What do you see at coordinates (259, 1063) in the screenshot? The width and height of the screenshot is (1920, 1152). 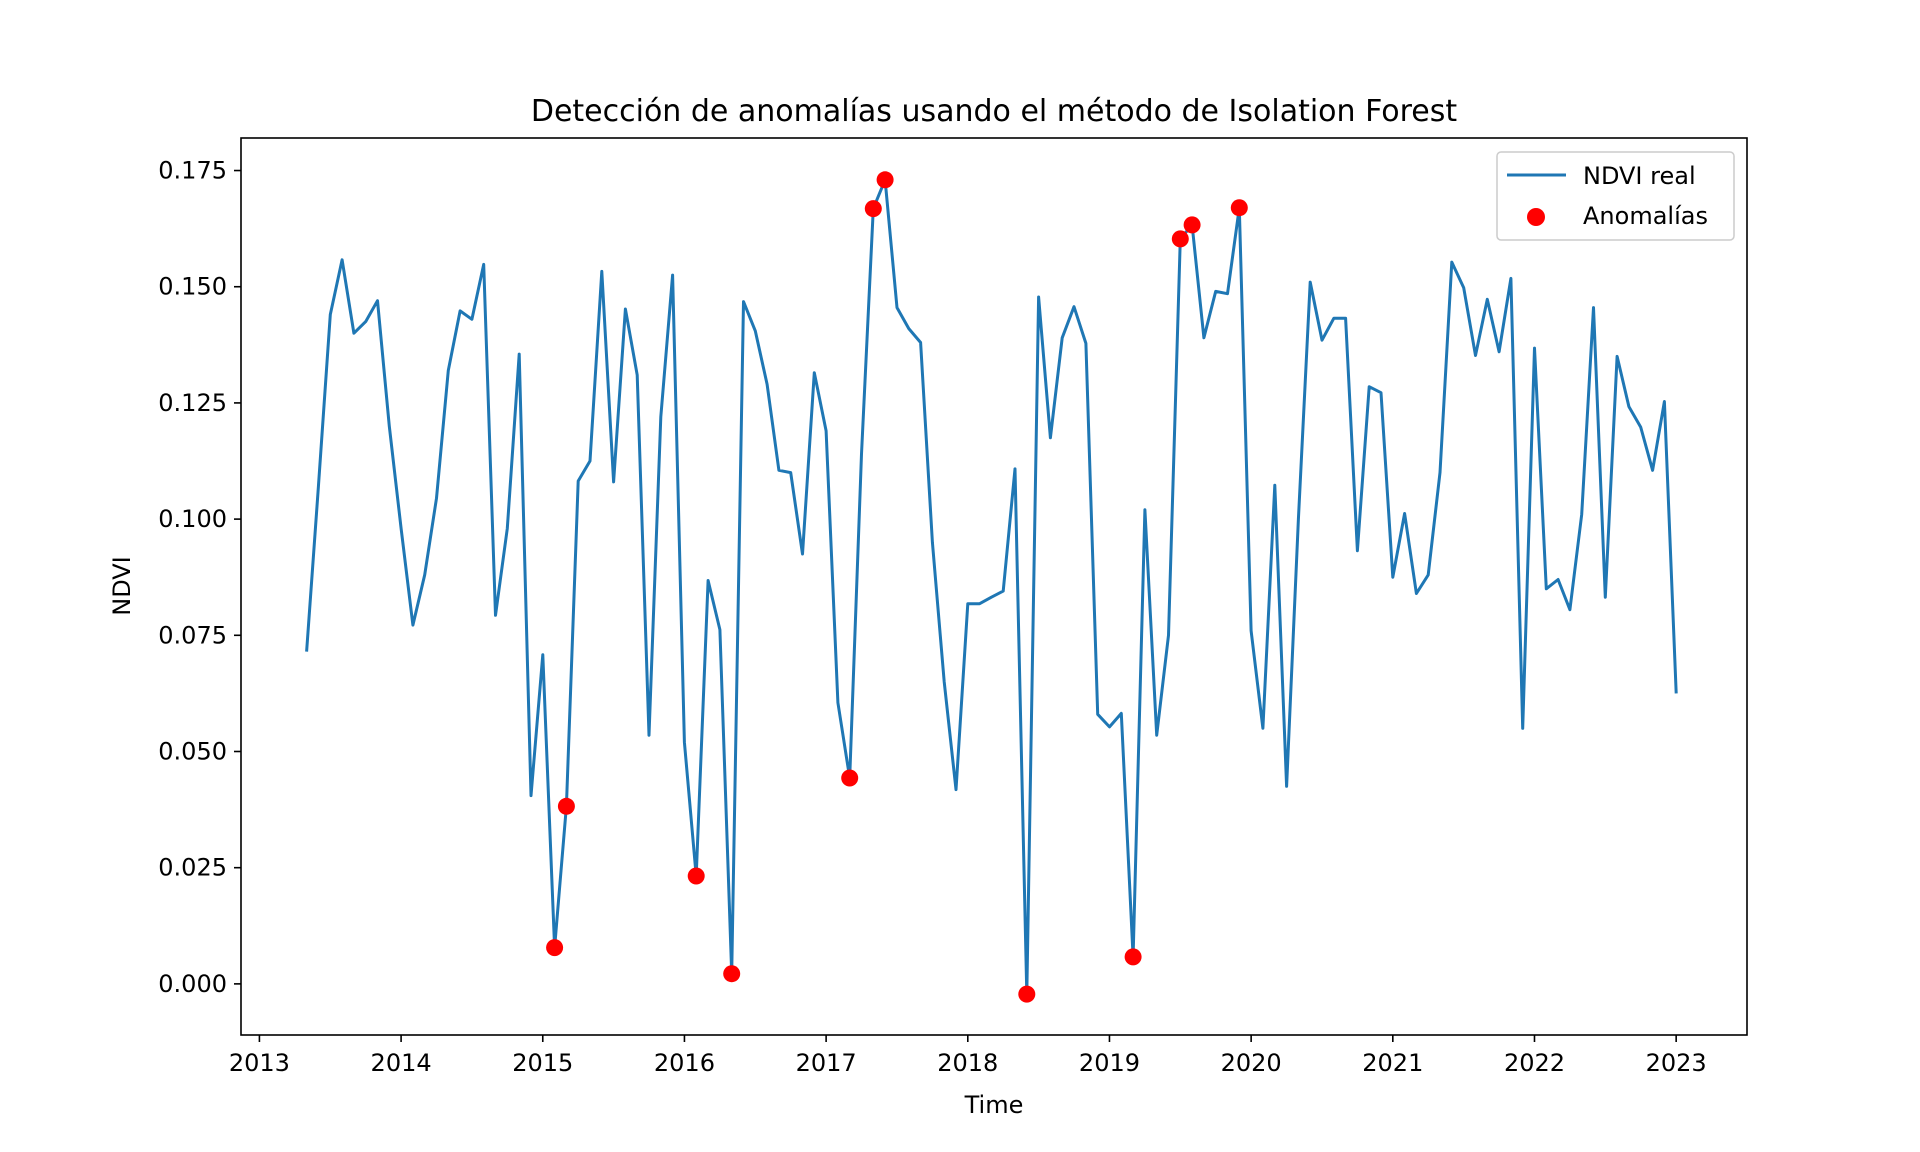 I see `x-tick-label: 2013` at bounding box center [259, 1063].